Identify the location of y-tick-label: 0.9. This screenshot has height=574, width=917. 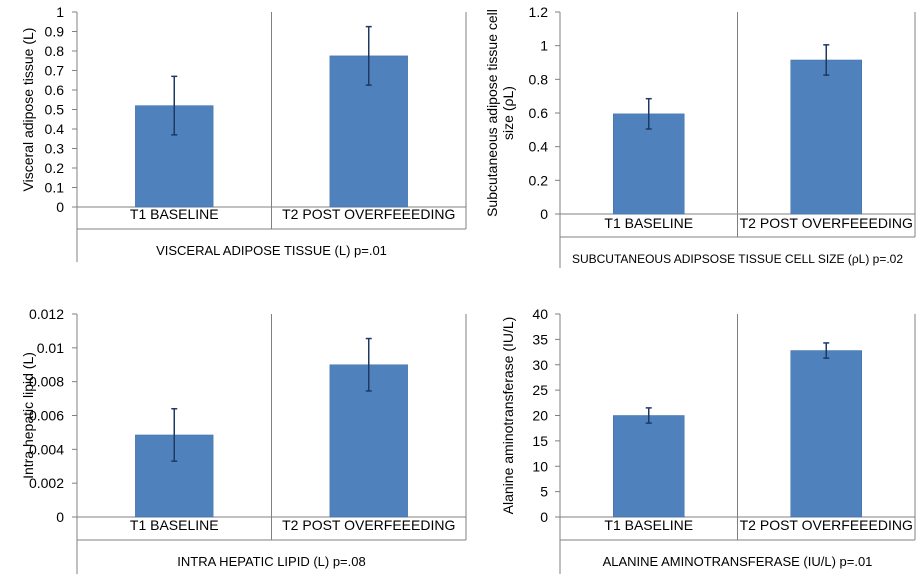
(55, 32).